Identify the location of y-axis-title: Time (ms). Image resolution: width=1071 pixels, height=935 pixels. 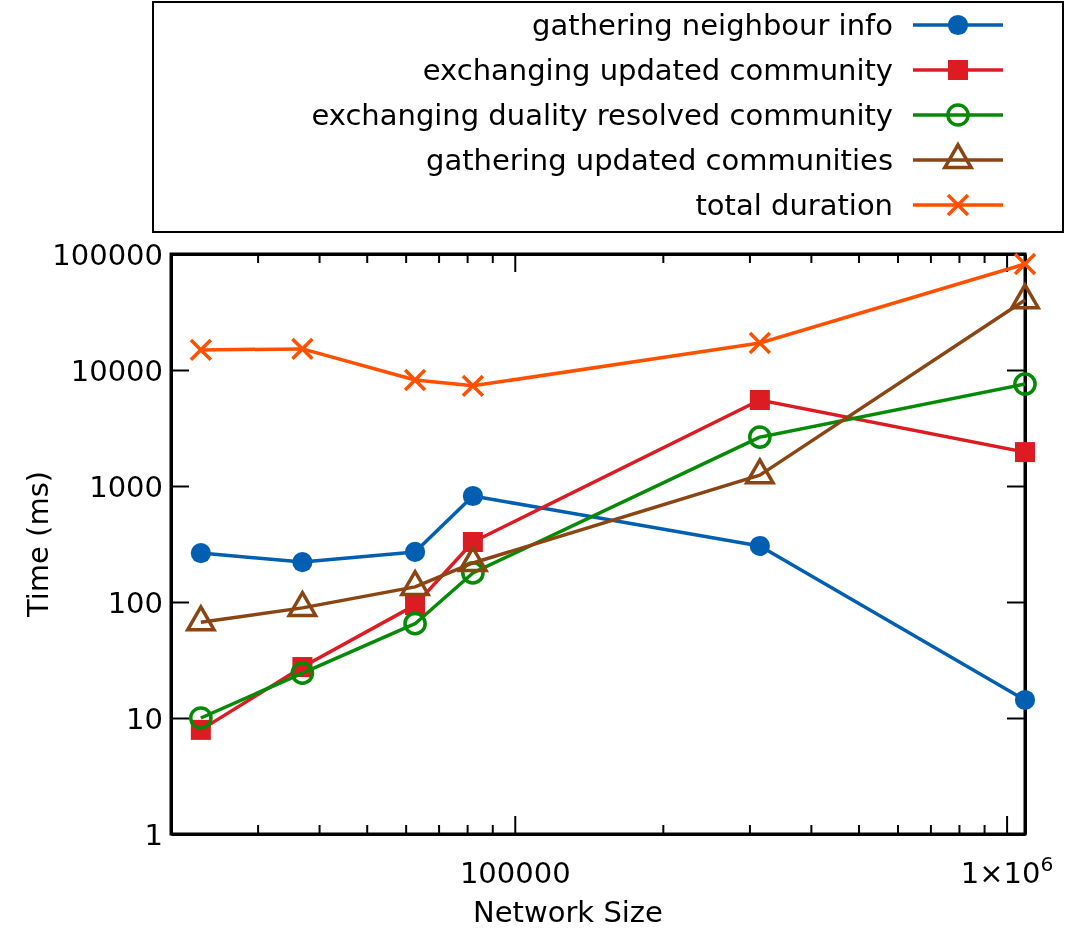
(38, 544).